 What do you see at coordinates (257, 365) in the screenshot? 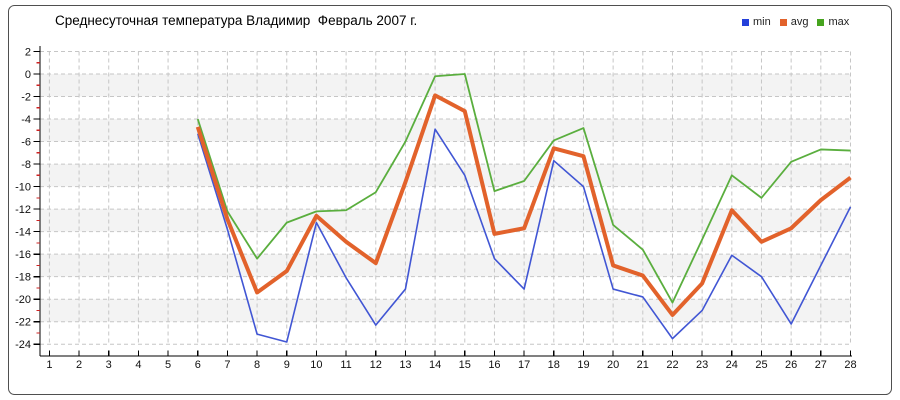
I see `x-tick-label: 8` at bounding box center [257, 365].